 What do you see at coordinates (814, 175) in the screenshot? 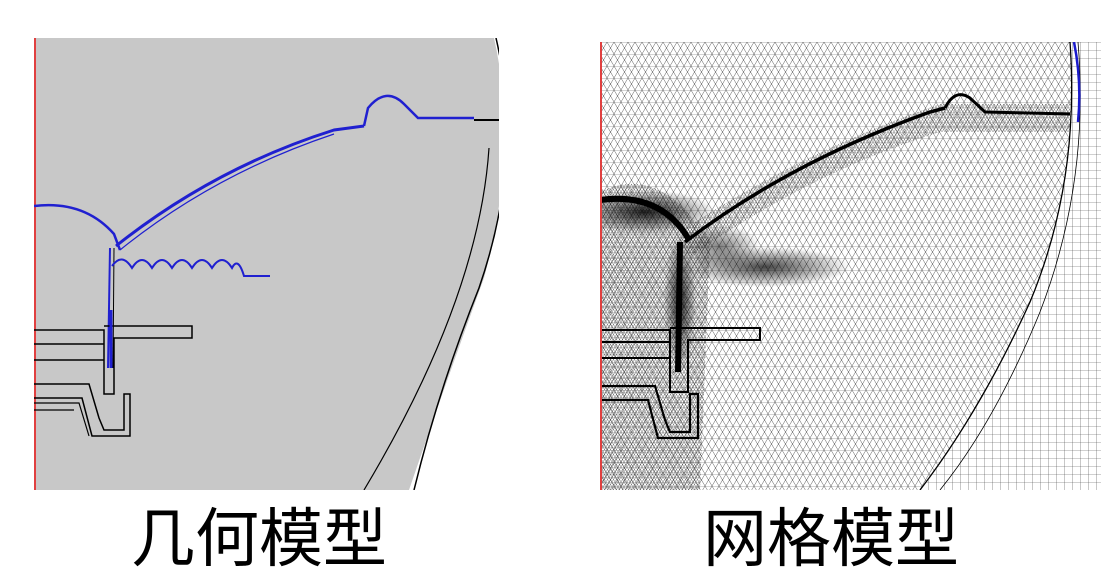
I see `mesh-reflector-curve` at bounding box center [814, 175].